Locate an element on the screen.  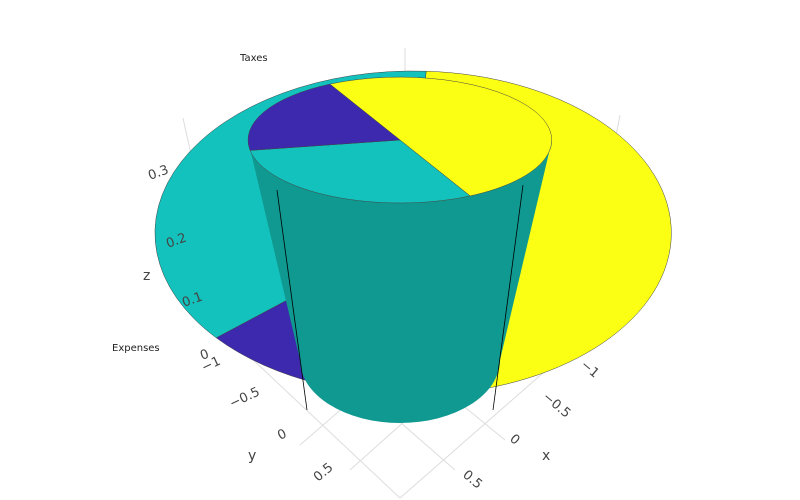
inner-pie-top is located at coordinates (400, 140).